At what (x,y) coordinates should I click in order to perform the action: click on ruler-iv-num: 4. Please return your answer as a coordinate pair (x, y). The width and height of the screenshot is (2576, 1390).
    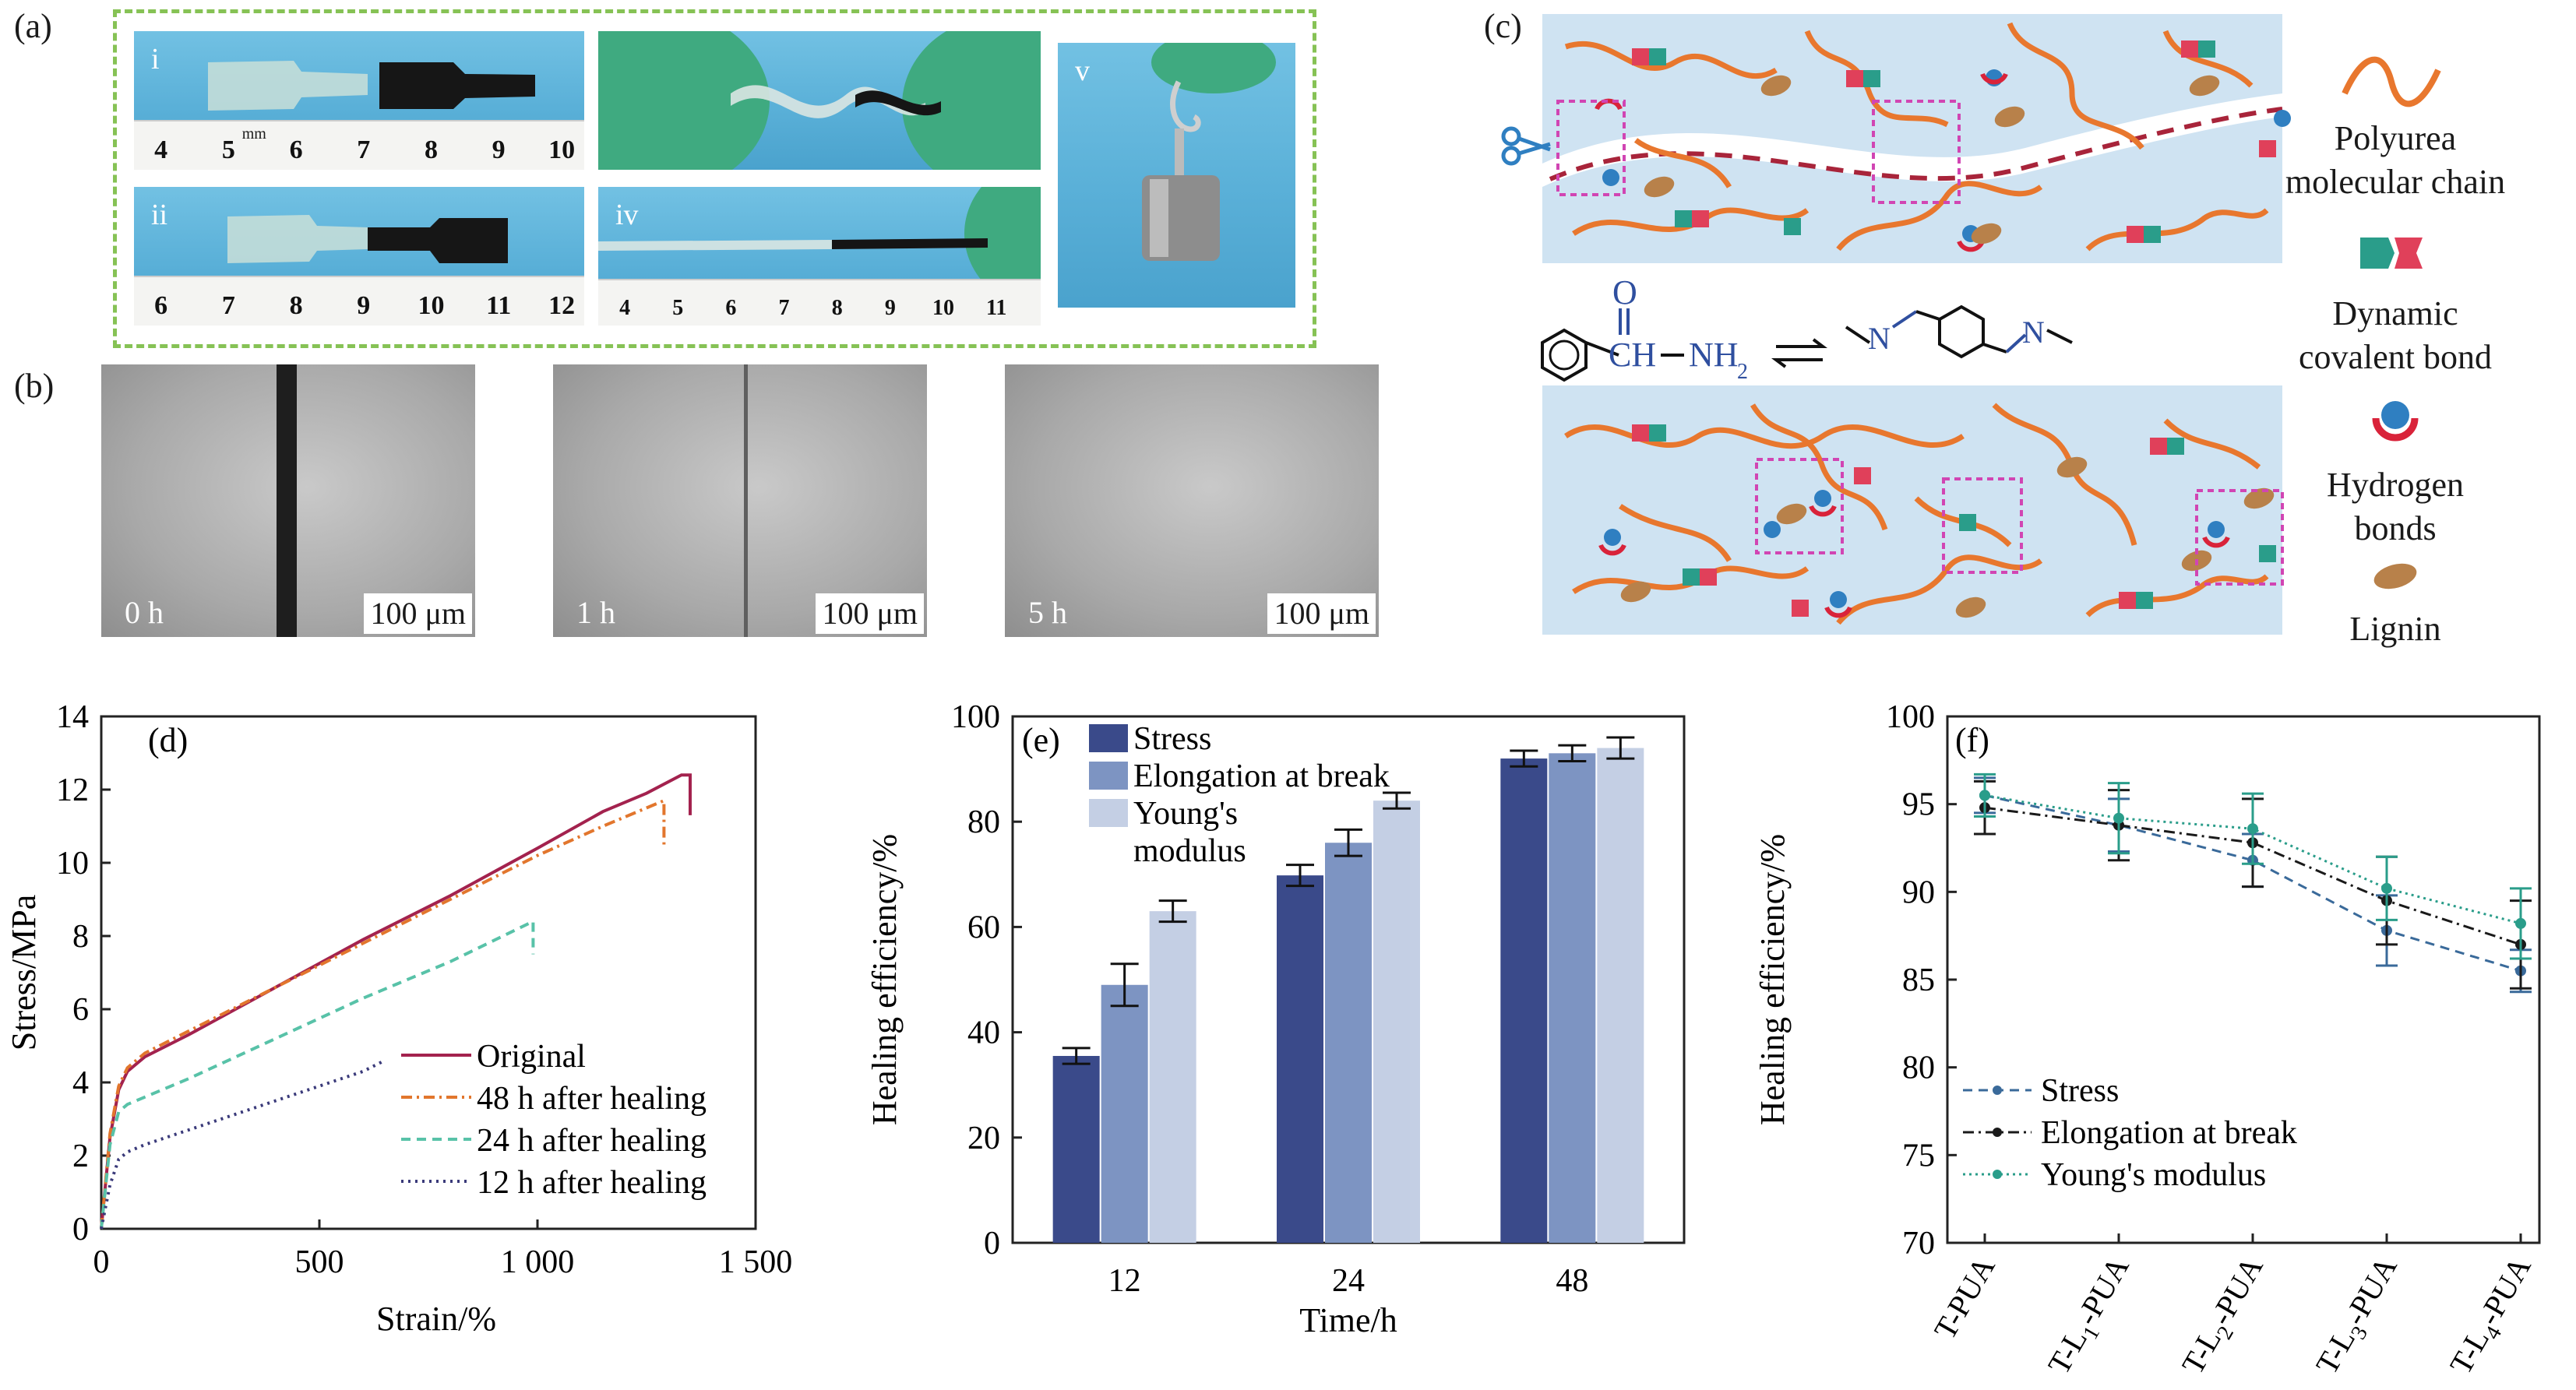
    Looking at the image, I should click on (625, 308).